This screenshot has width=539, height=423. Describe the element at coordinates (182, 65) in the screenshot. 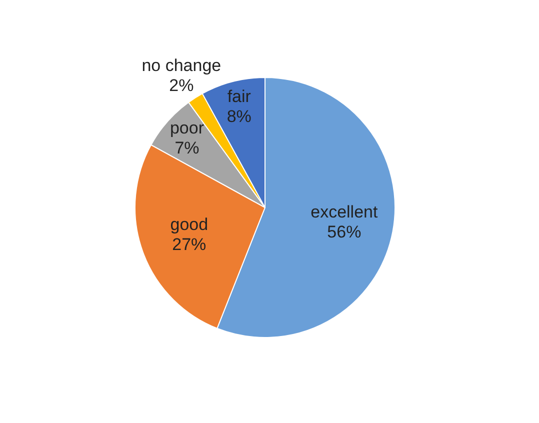

I see `slice-label: no change` at that location.